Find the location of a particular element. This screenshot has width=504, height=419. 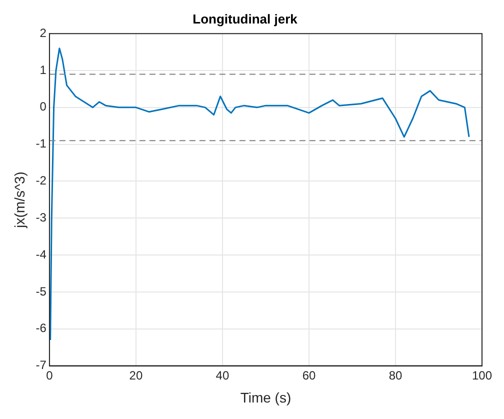

y-tick-label: 2 is located at coordinates (43, 33).